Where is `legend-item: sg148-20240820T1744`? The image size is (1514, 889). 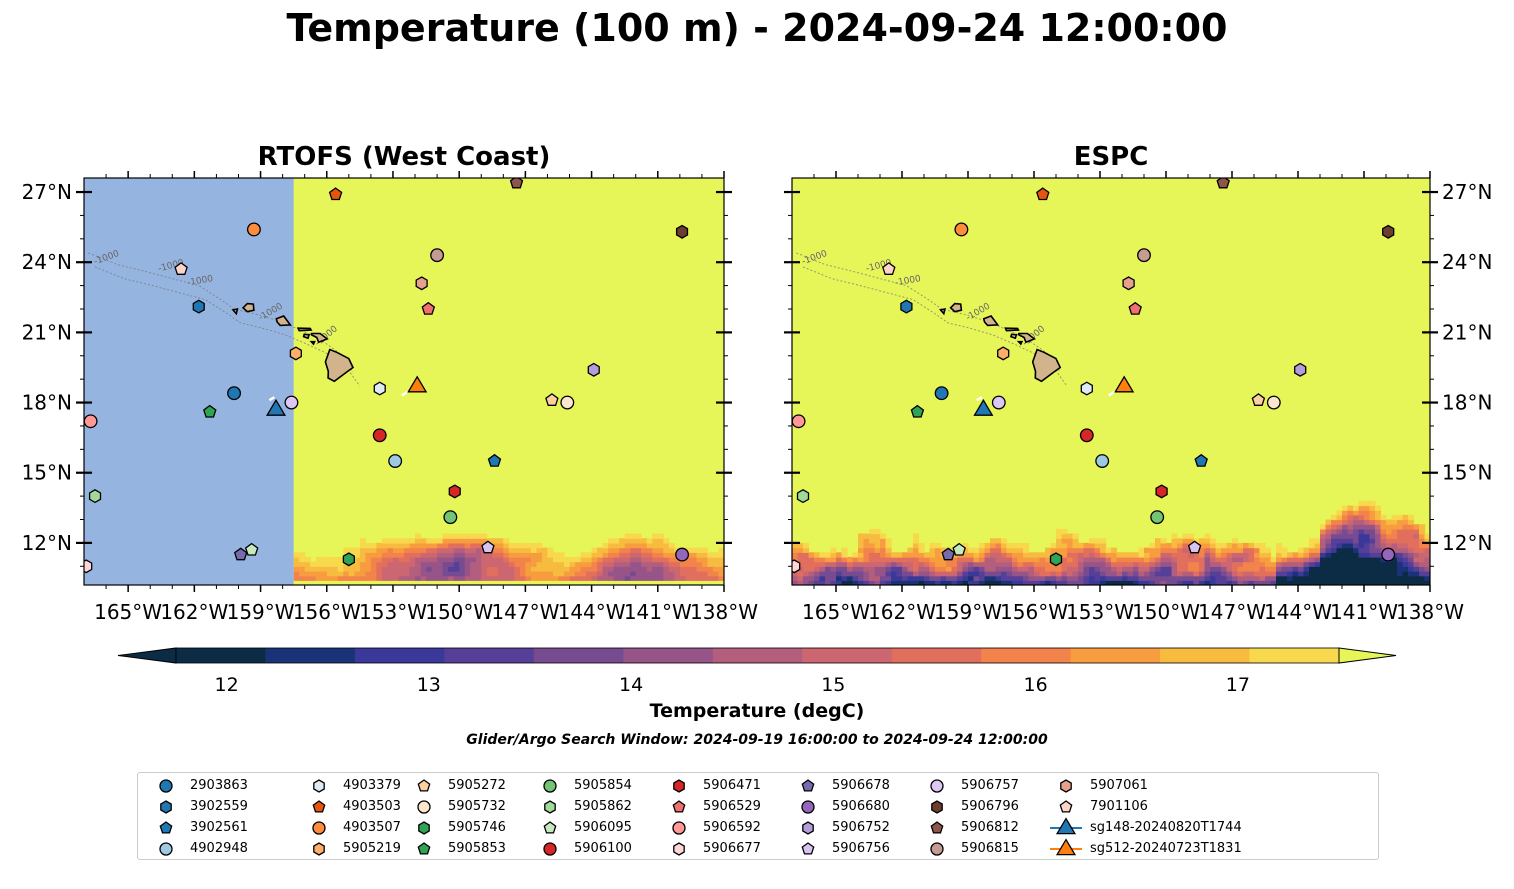 legend-item: sg148-20240820T1744 is located at coordinates (1145, 827).